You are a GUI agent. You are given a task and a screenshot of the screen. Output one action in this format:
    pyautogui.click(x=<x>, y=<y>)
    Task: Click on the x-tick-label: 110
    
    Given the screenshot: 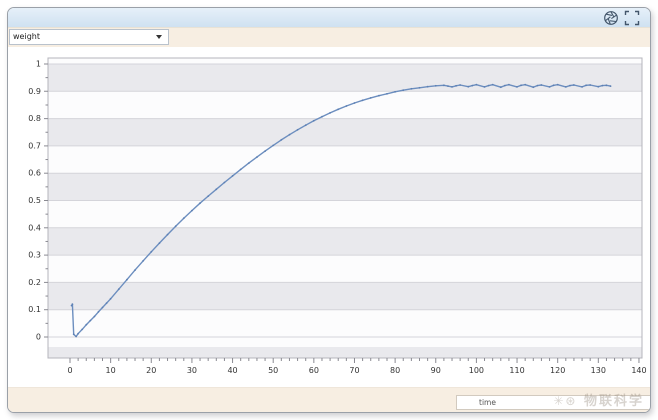 What is the action you would take?
    pyautogui.click(x=516, y=370)
    